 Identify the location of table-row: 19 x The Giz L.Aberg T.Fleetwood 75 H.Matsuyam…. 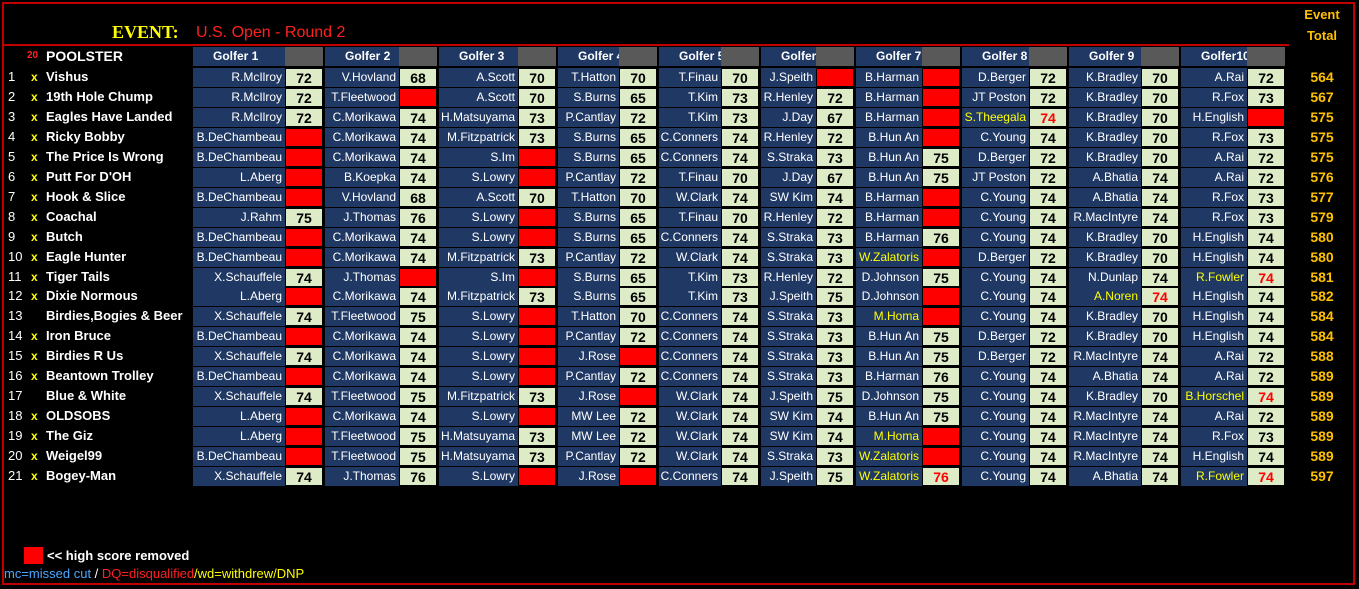
(679, 436).